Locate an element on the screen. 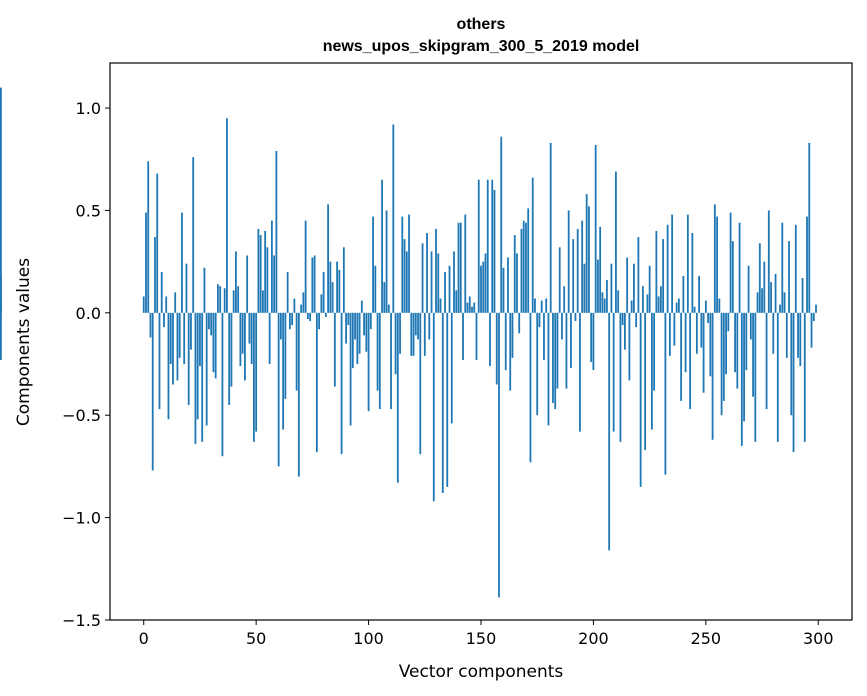 This screenshot has height=696, width=867. y-tick-label-1: −1.0 is located at coordinates (81, 518).